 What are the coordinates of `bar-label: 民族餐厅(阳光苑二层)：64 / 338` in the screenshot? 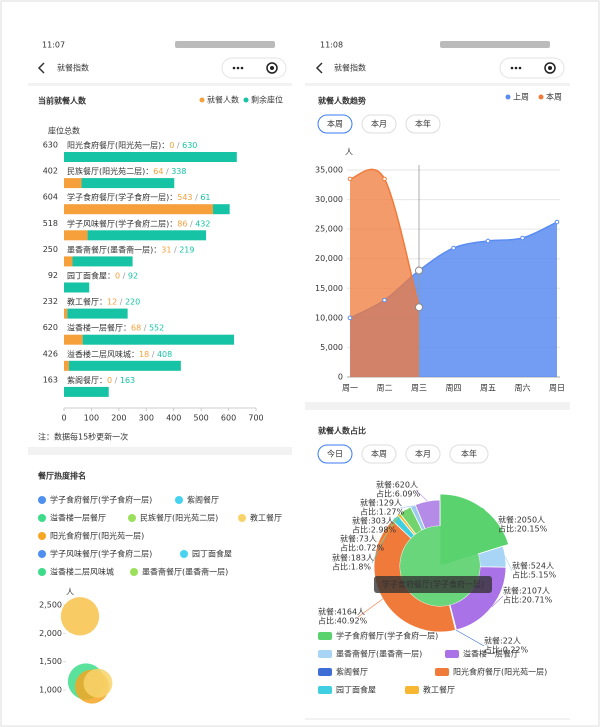 It's located at (127, 171).